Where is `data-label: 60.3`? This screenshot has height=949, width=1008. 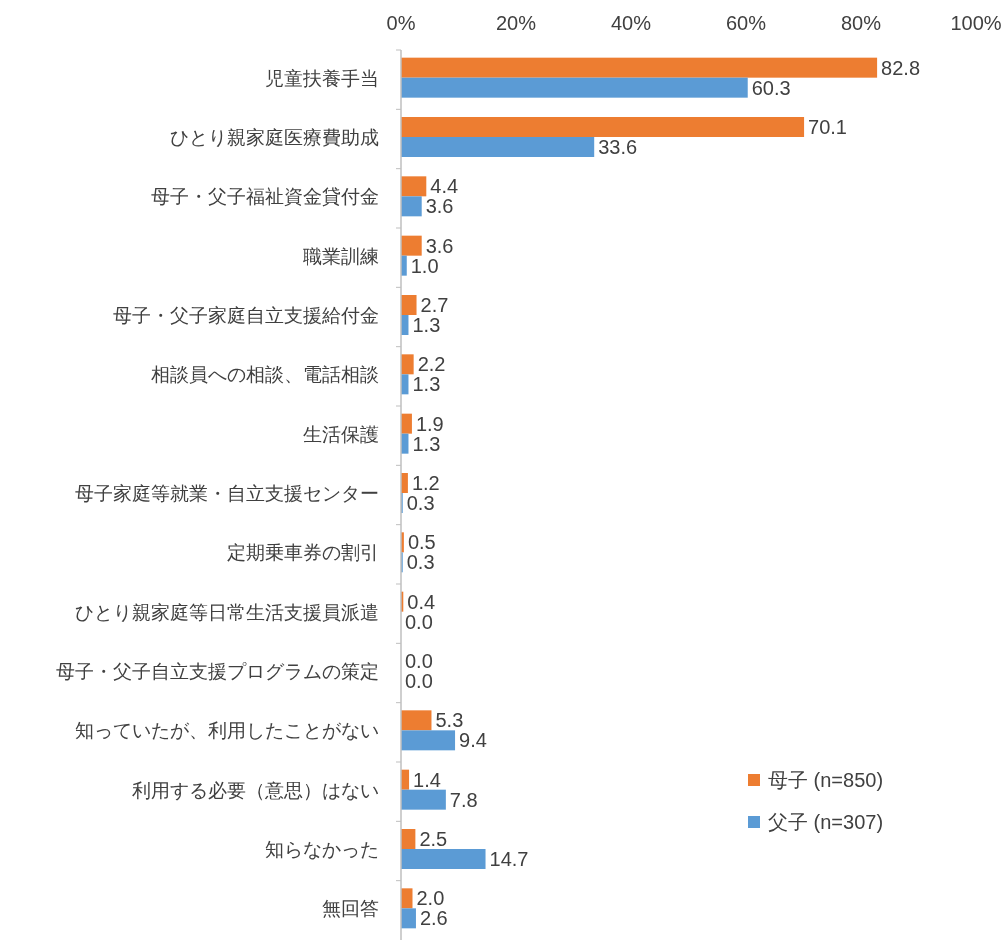 data-label: 60.3 is located at coordinates (771, 87).